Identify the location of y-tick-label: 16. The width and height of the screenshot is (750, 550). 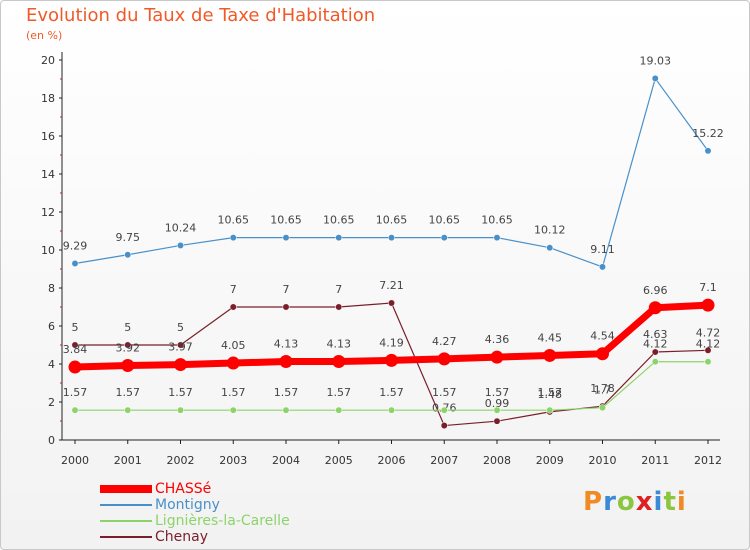
(48, 136).